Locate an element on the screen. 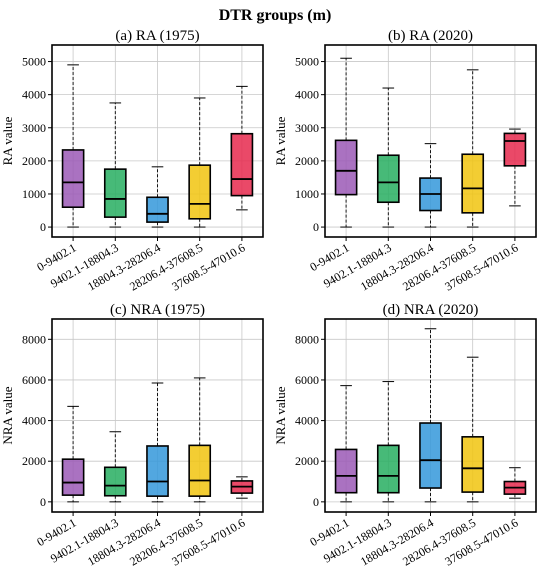 The width and height of the screenshot is (550, 568). chart-title: (c) NRA (1975) is located at coordinates (157, 310).